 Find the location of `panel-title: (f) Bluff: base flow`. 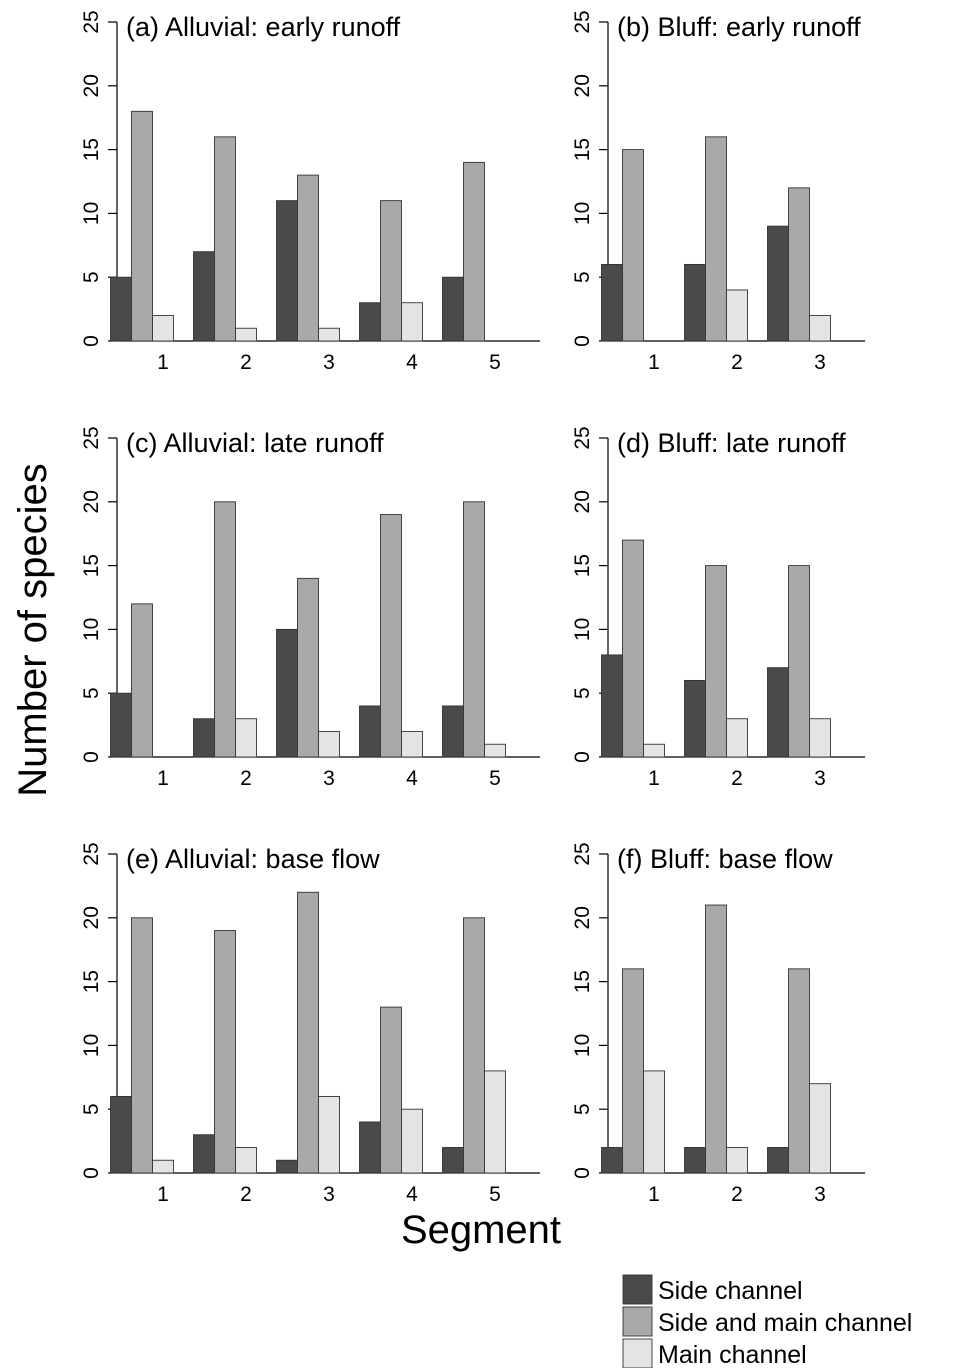

panel-title: (f) Bluff: base flow is located at coordinates (725, 859).